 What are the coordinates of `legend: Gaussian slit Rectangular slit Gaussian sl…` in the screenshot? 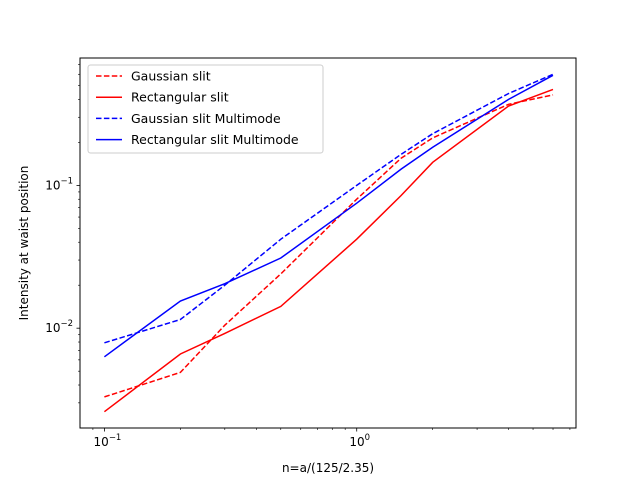 It's located at (205, 109).